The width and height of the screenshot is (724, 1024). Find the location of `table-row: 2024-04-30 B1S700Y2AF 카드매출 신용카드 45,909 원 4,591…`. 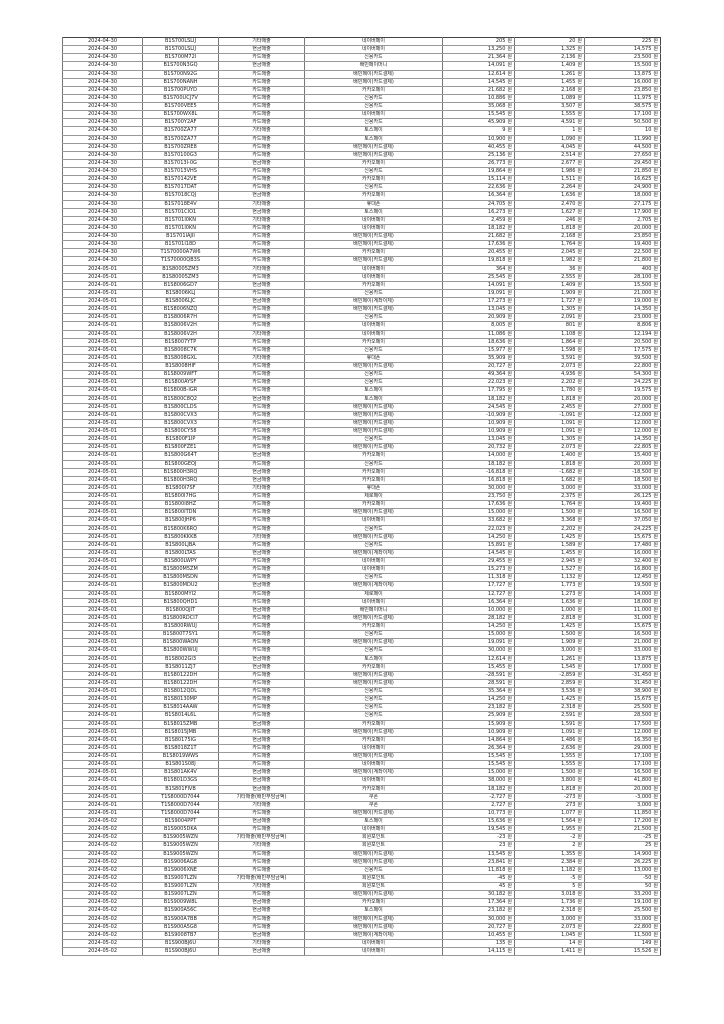

table-row: 2024-04-30 B1S700Y2AF 카드매출 신용카드 45,909 원 4,591… is located at coordinates (361, 123).